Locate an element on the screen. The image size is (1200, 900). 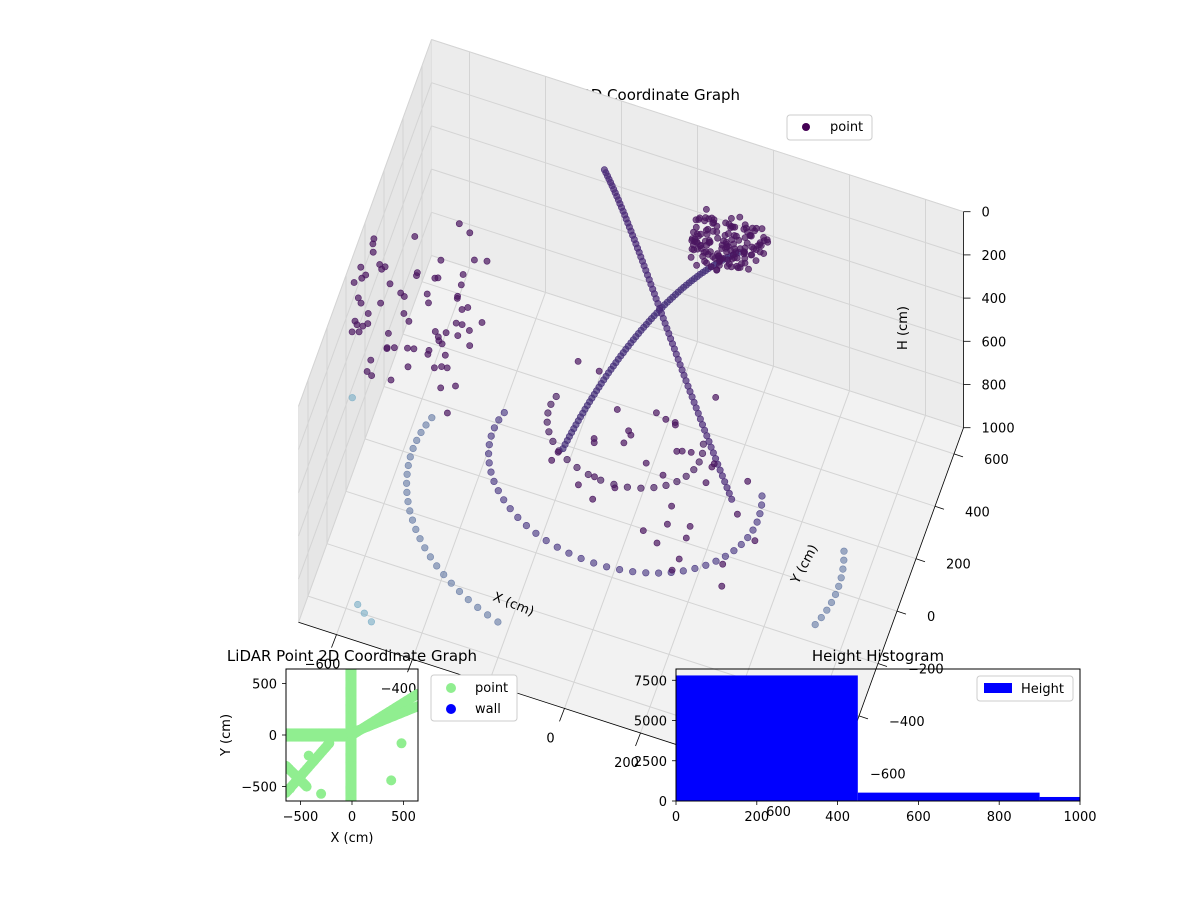
y-tick-label-3d-2: −200 is located at coordinates (926, 670).